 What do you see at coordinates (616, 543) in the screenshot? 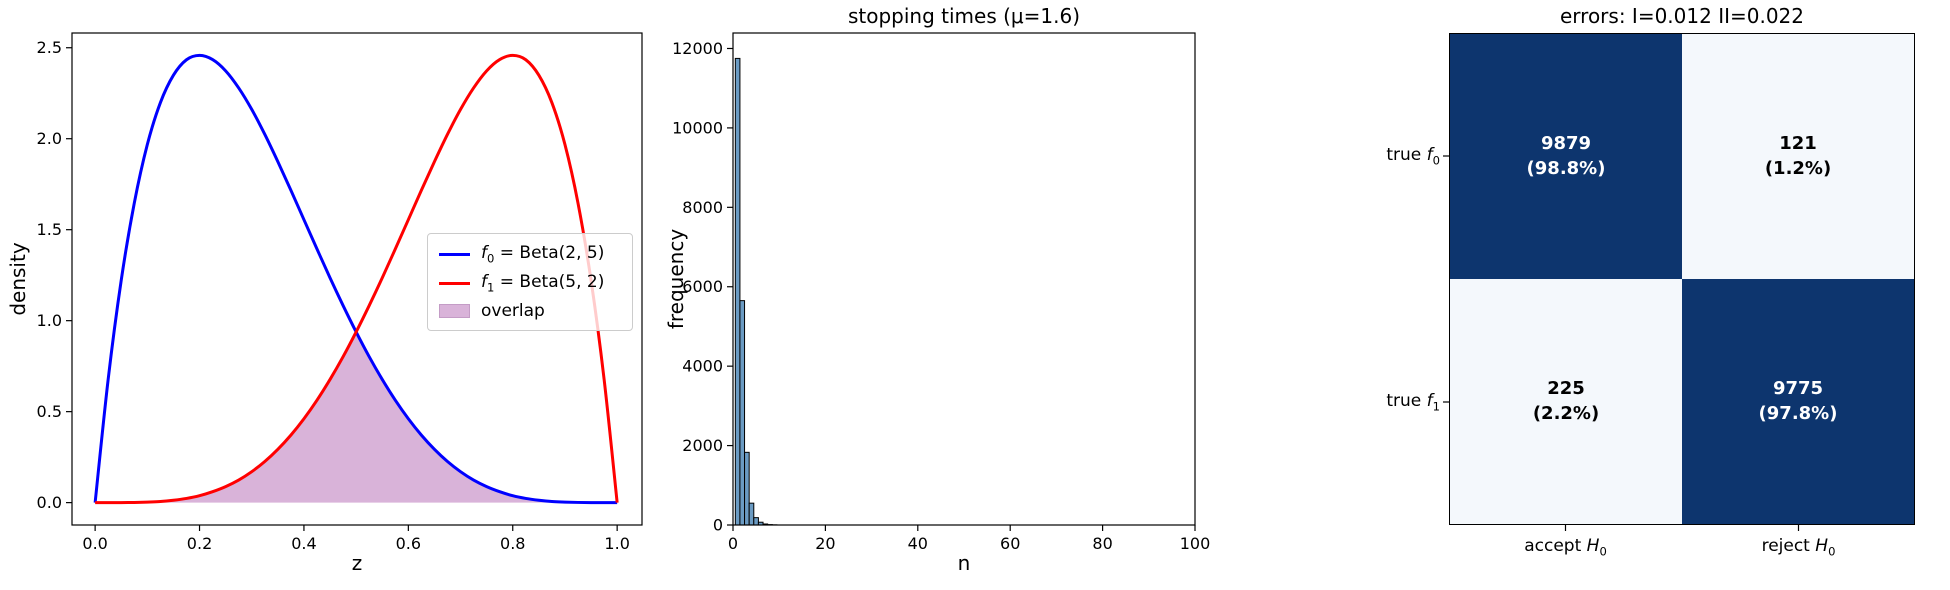
I see `x-tick-label: 1.0` at bounding box center [616, 543].